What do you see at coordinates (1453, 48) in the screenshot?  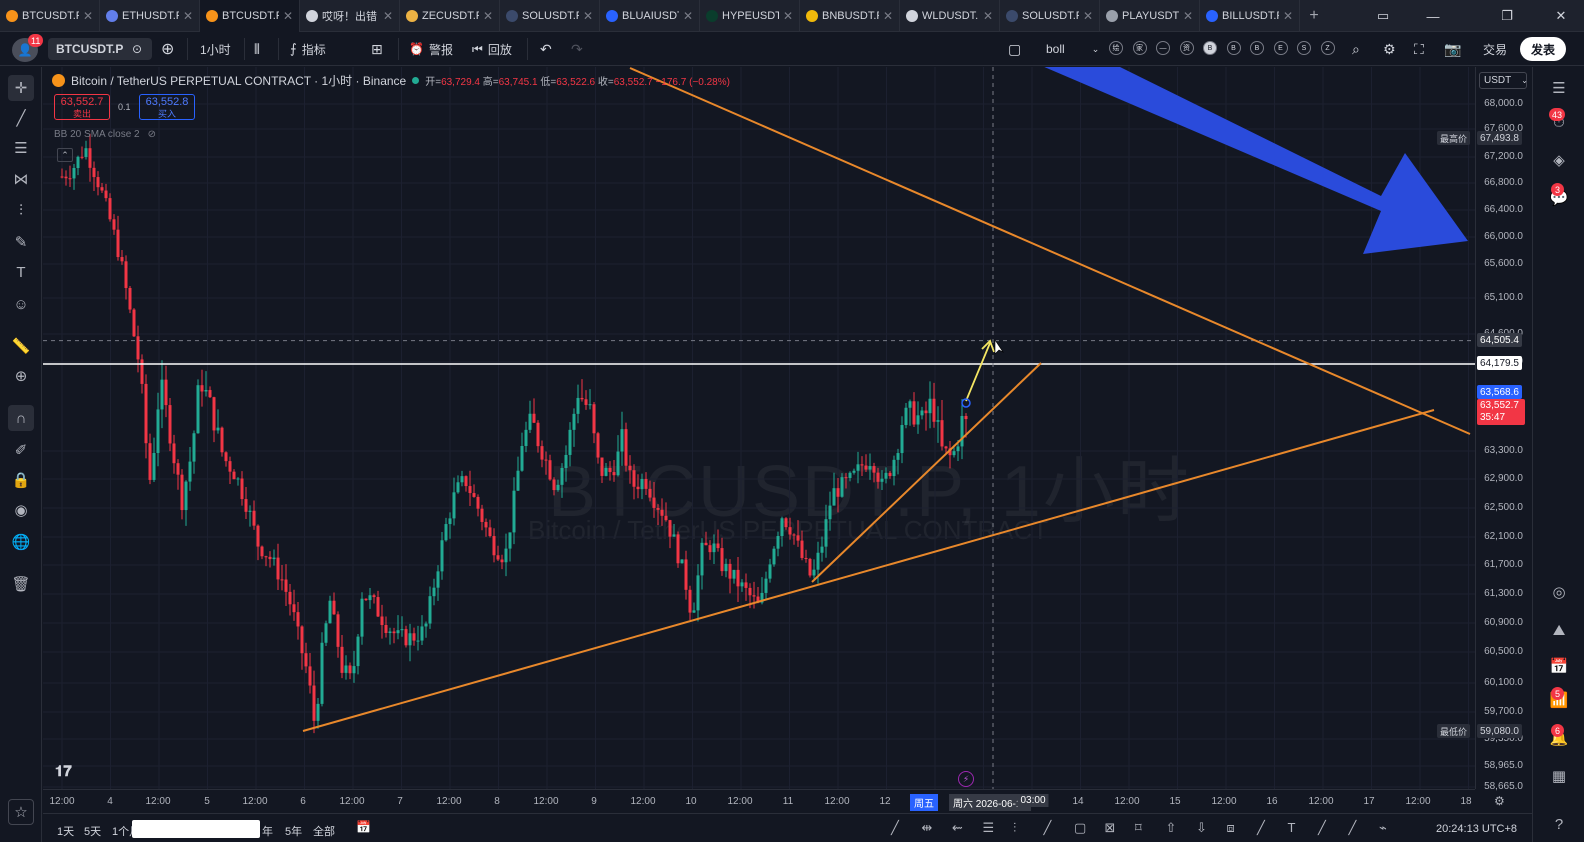 I see `snapshot-camera-icon: 📷` at bounding box center [1453, 48].